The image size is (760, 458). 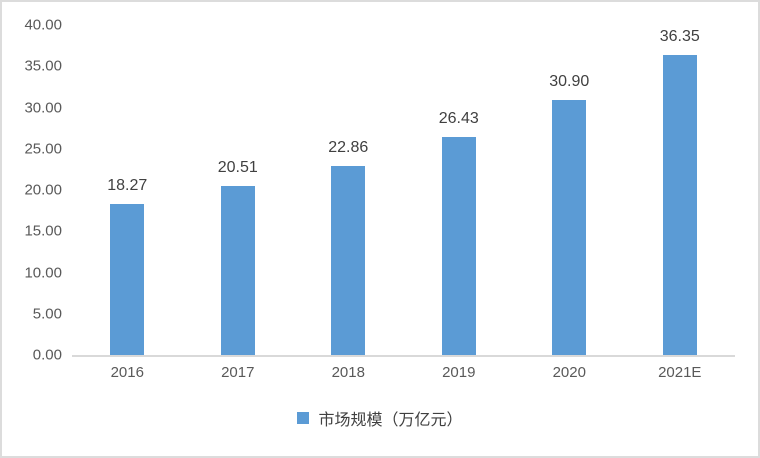 I want to click on x-axis-tick-label: 2021E, so click(x=680, y=372).